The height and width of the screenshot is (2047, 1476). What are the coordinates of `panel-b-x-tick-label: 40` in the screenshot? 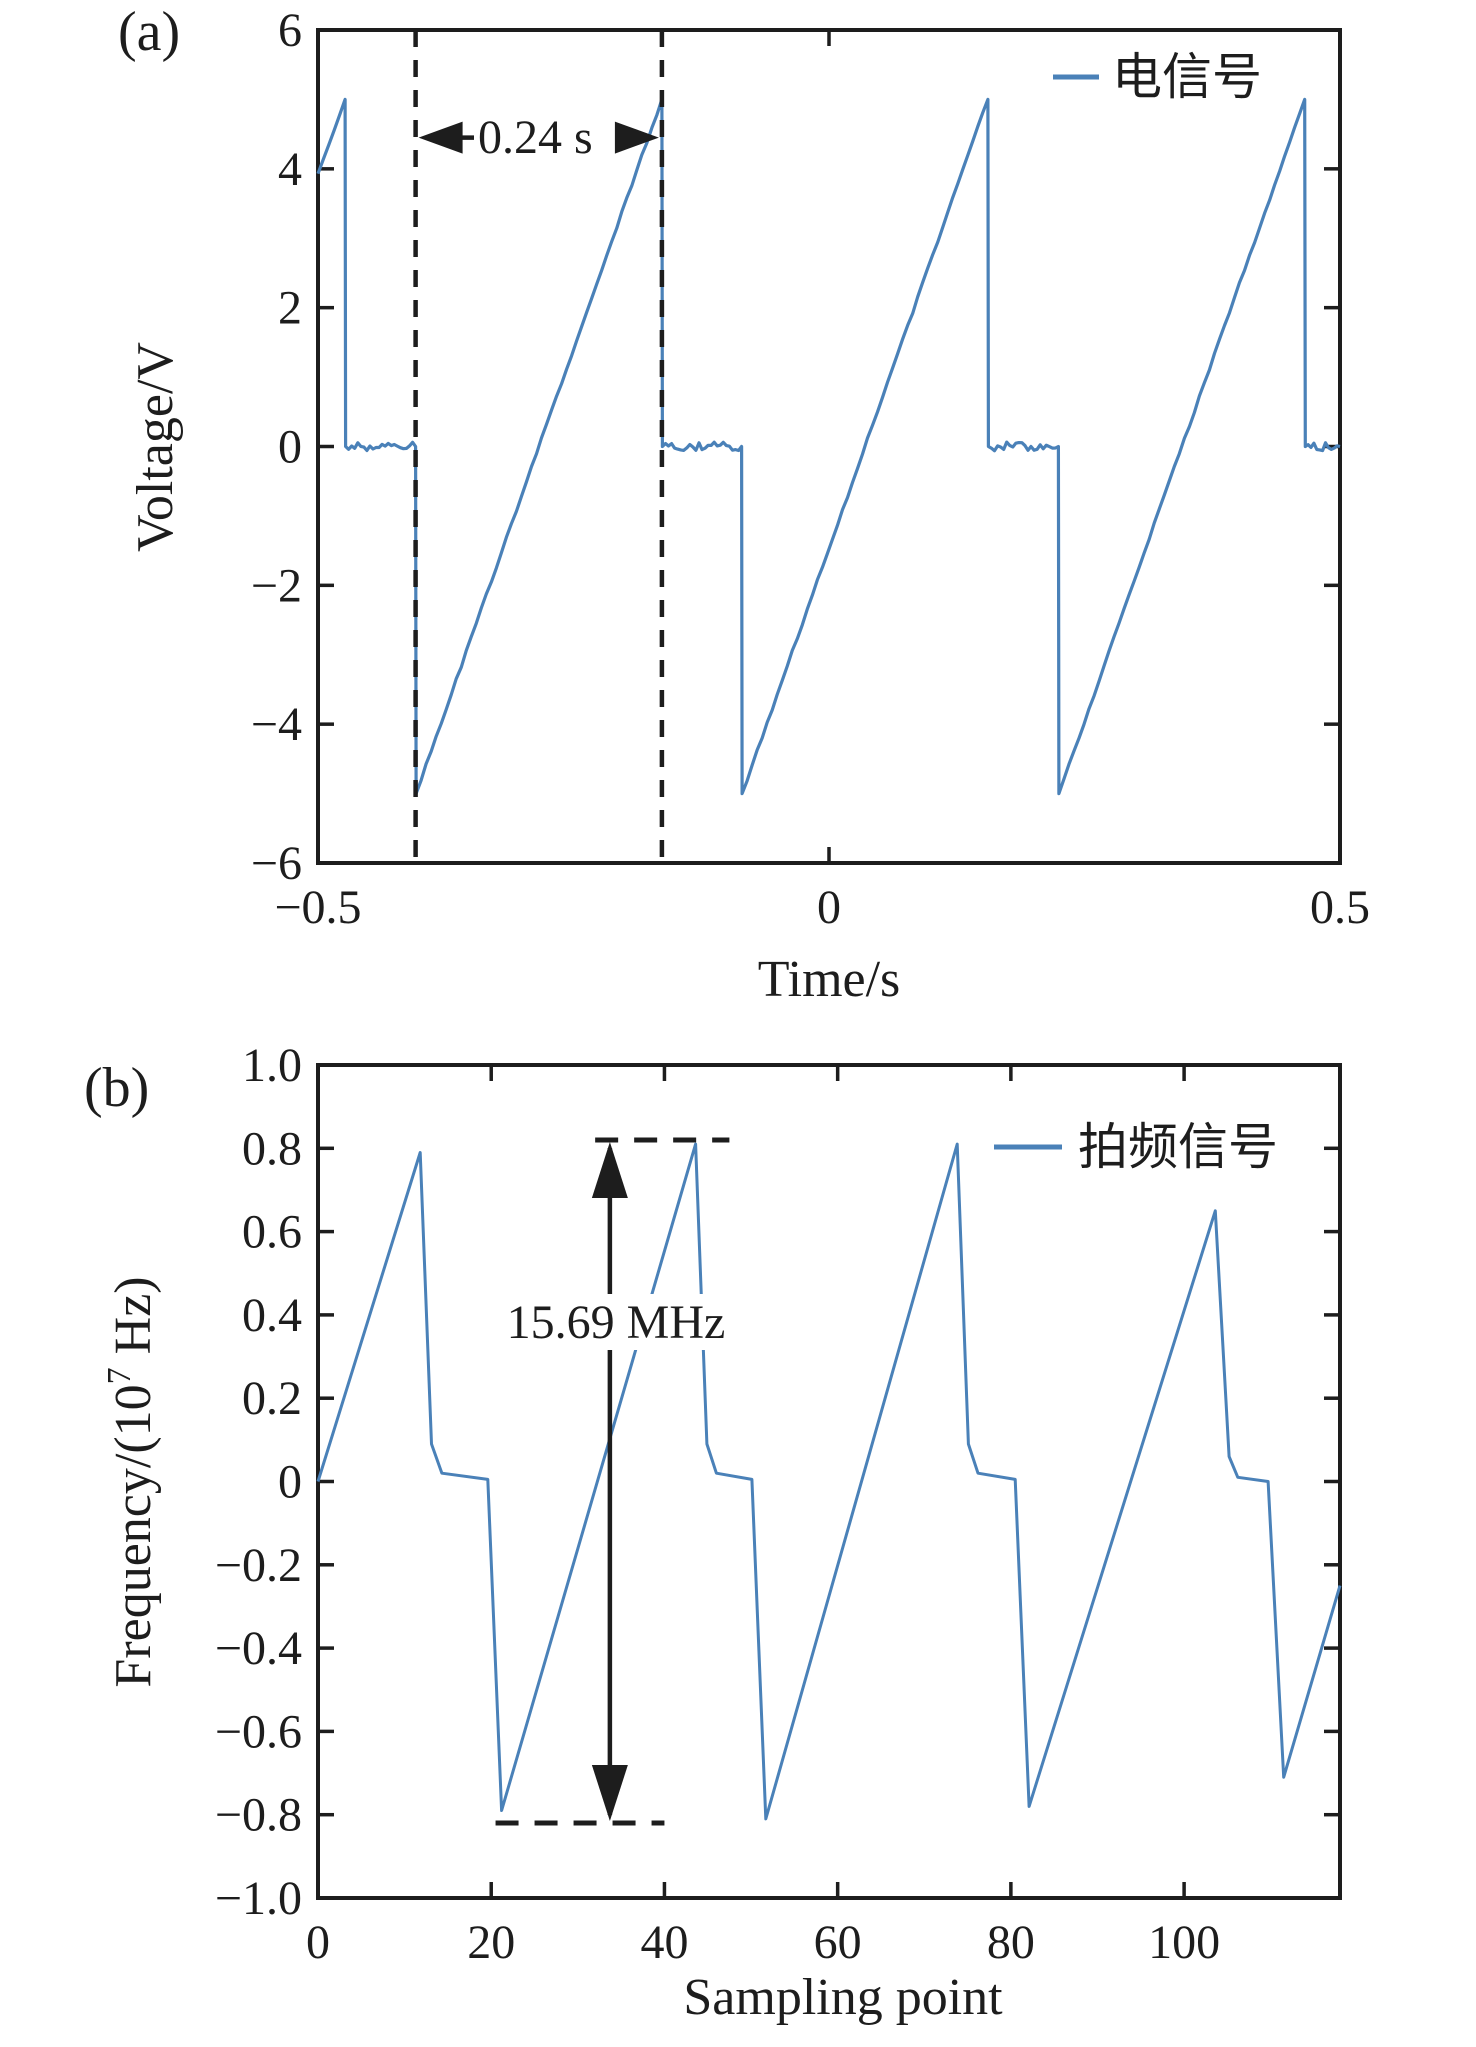 It's located at (664, 1942).